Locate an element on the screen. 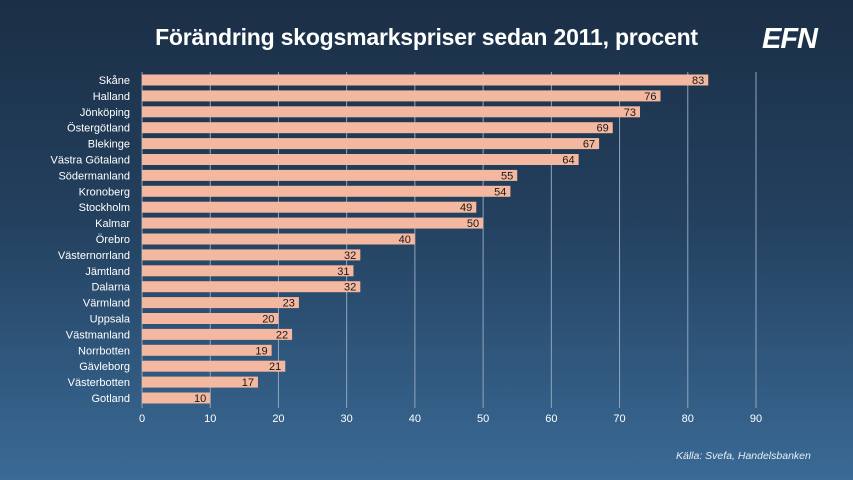 This screenshot has height=480, width=853. value-label: 64 is located at coordinates (568, 161).